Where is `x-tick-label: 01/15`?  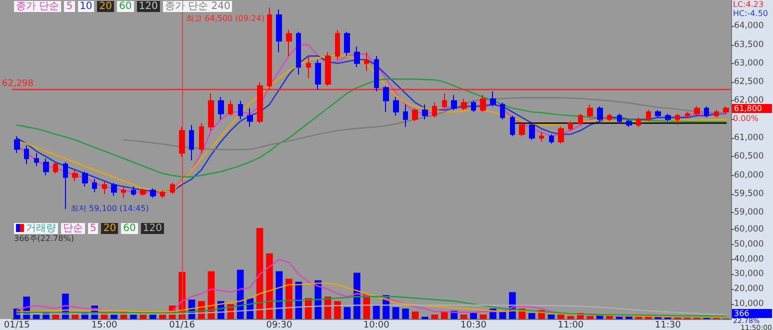
x-tick-label: 01/15 is located at coordinates (17, 325).